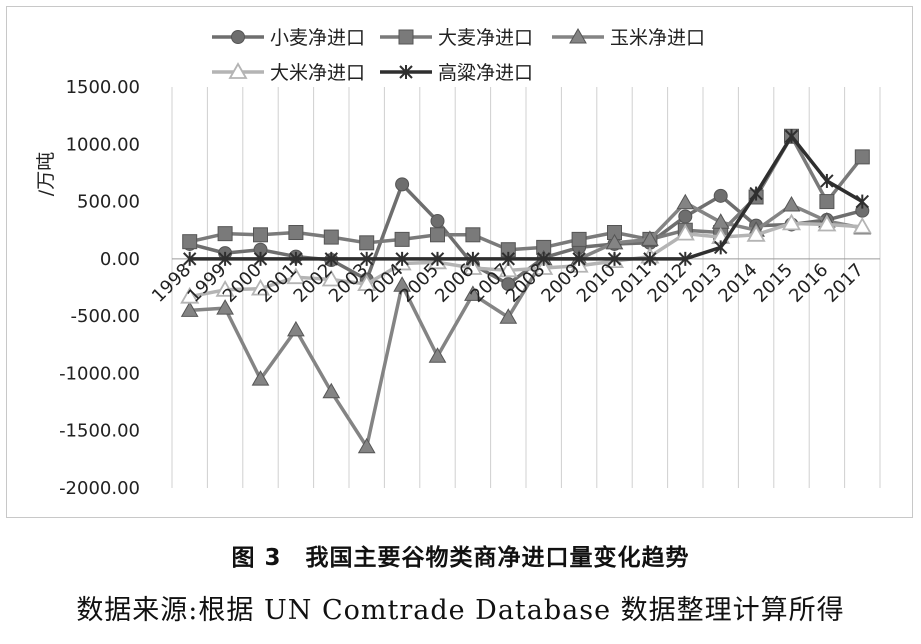 This screenshot has width=921, height=644. What do you see at coordinates (103, 87) in the screenshot?
I see `y-tick-label: 1500.00` at bounding box center [103, 87].